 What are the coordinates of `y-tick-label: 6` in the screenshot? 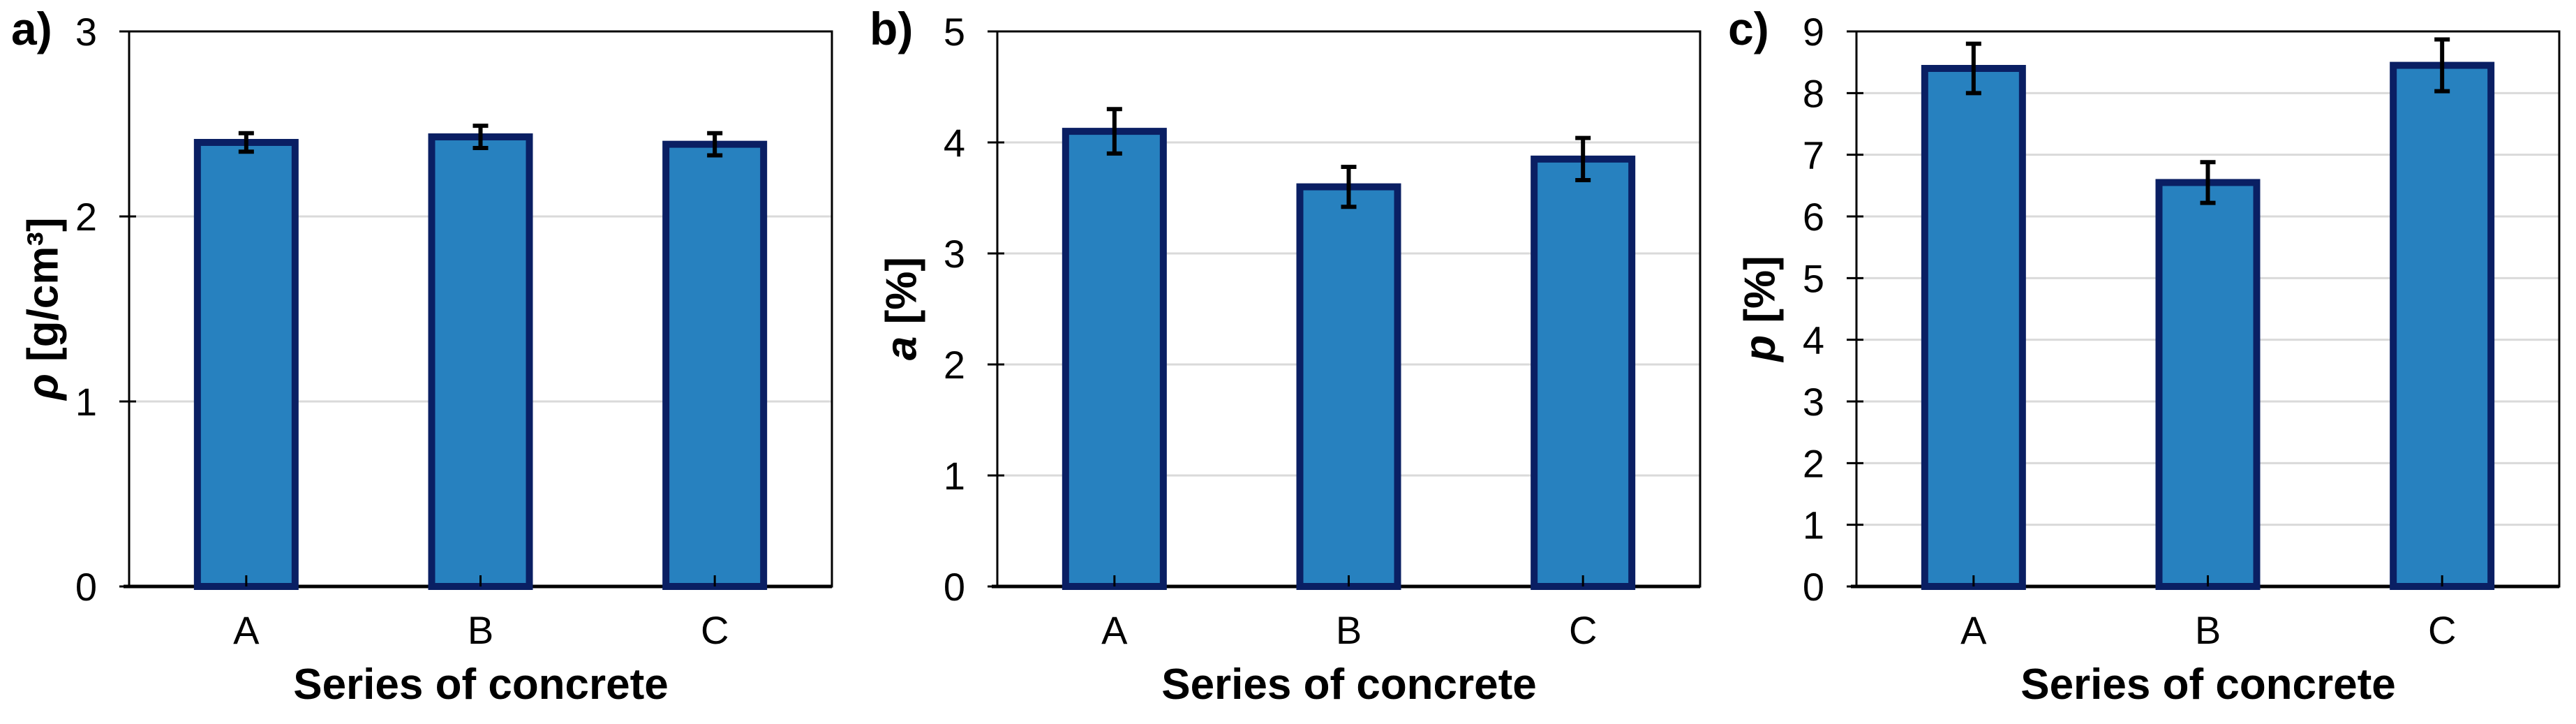 It's located at (1814, 217).